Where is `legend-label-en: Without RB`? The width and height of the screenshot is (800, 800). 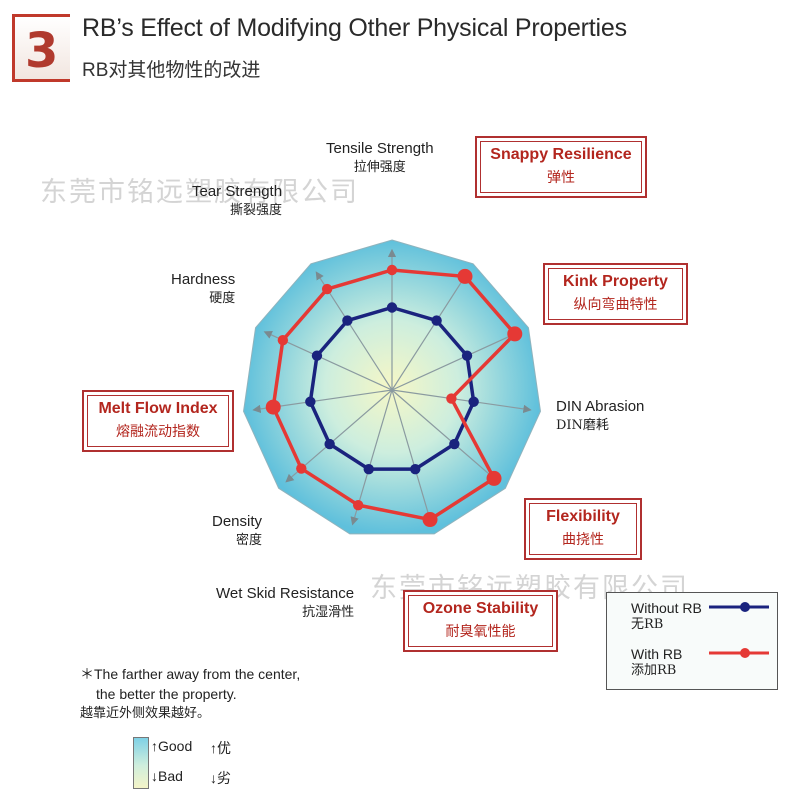
legend-label-en: Without RB is located at coordinates (666, 608).